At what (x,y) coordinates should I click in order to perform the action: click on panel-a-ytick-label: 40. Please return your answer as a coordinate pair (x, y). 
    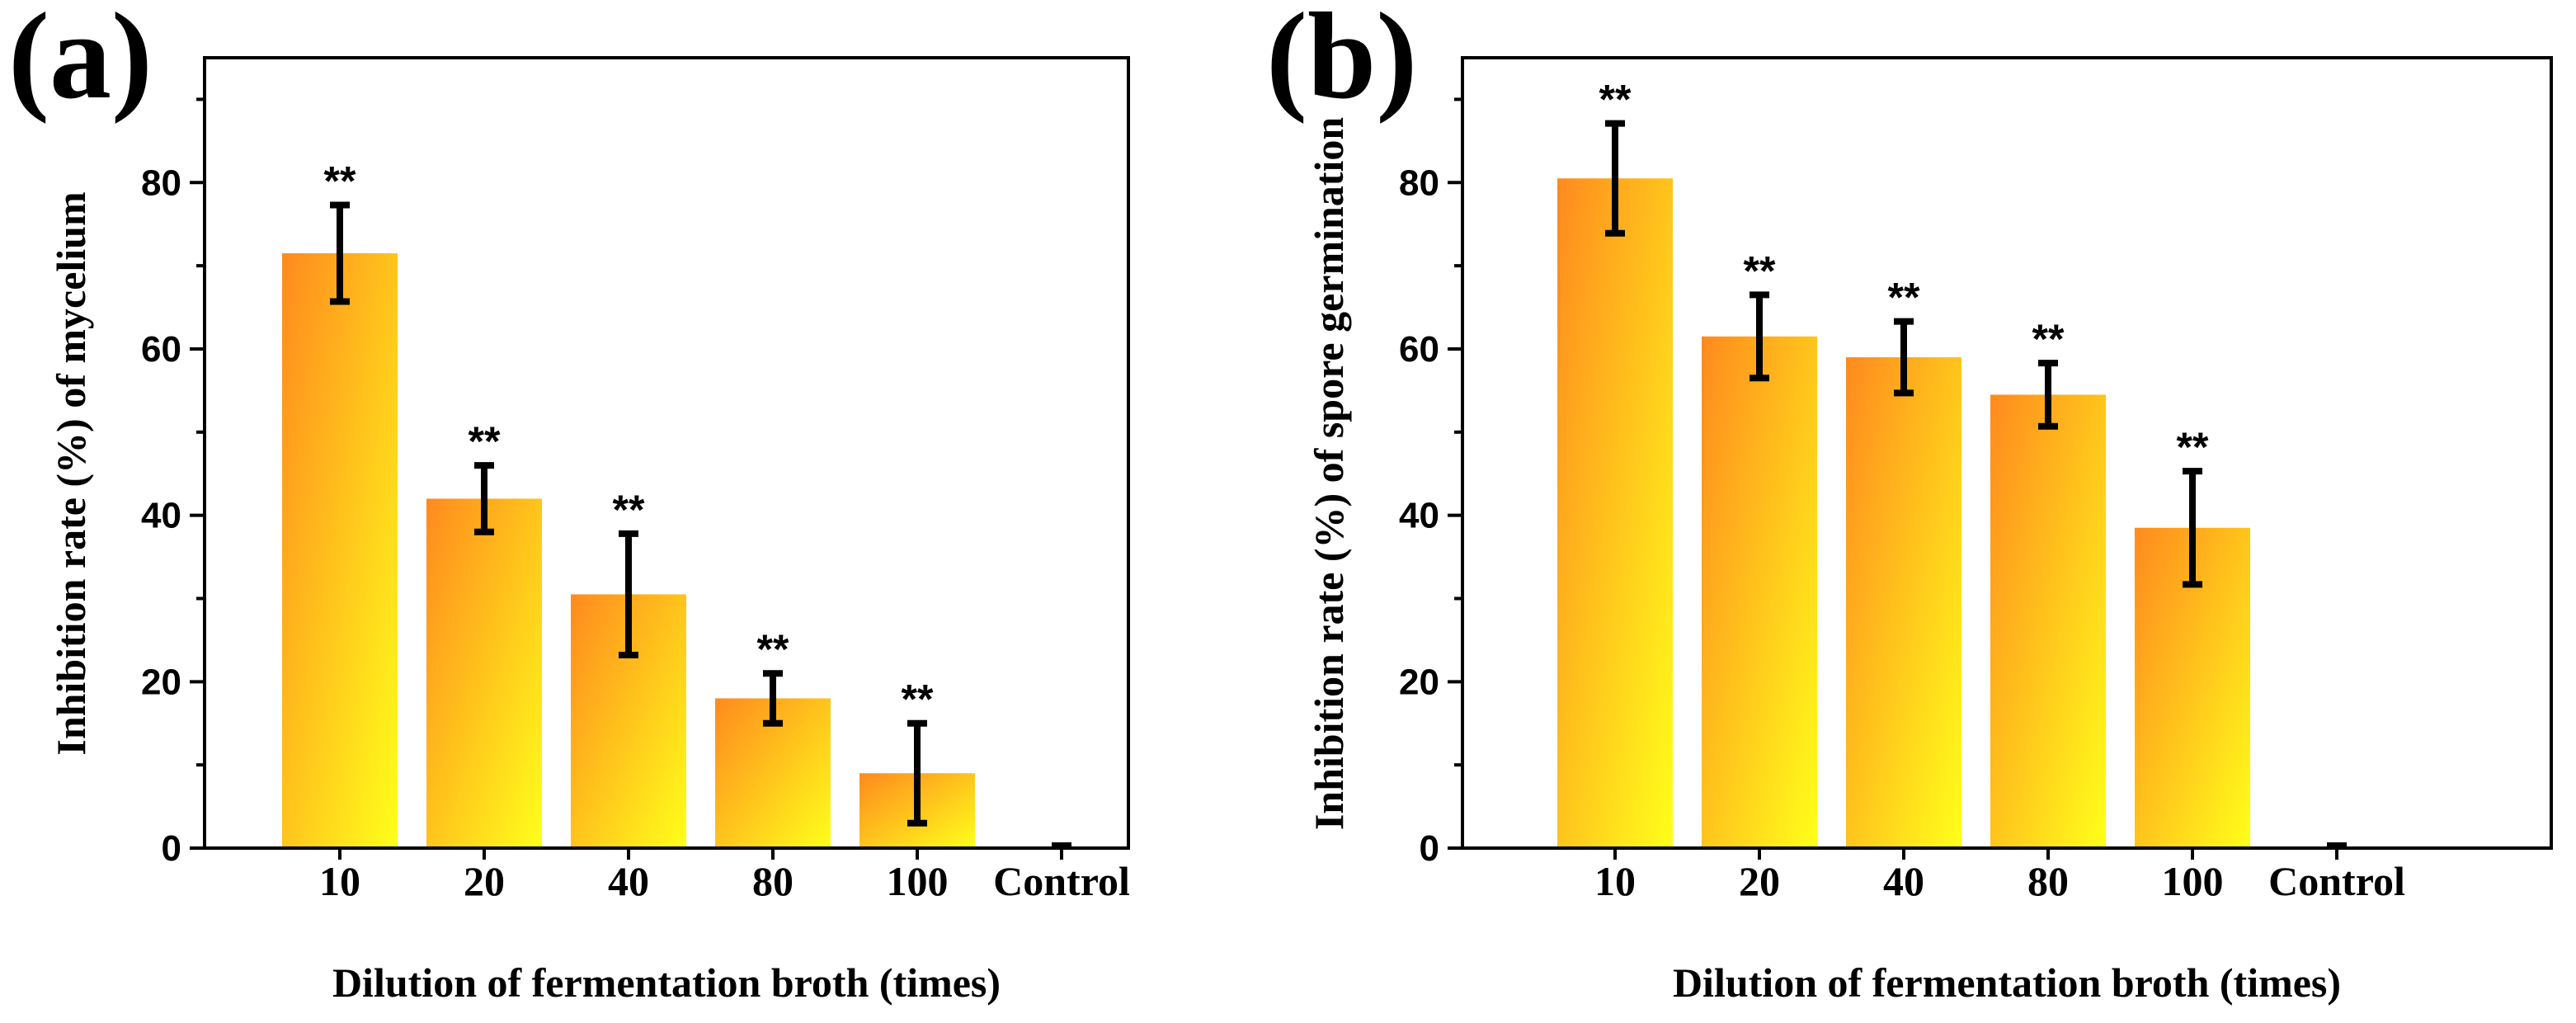
    Looking at the image, I should click on (161, 516).